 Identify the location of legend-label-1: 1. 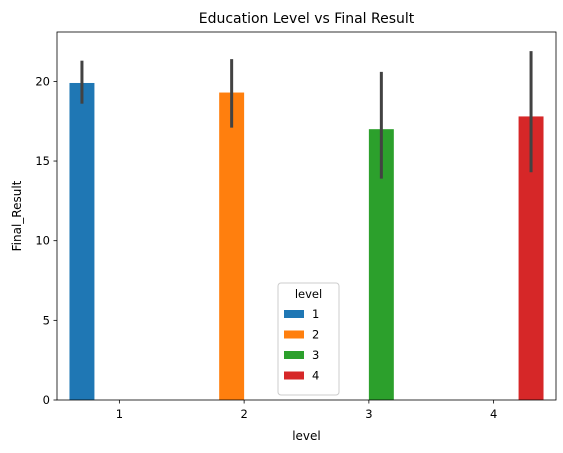
(315, 314).